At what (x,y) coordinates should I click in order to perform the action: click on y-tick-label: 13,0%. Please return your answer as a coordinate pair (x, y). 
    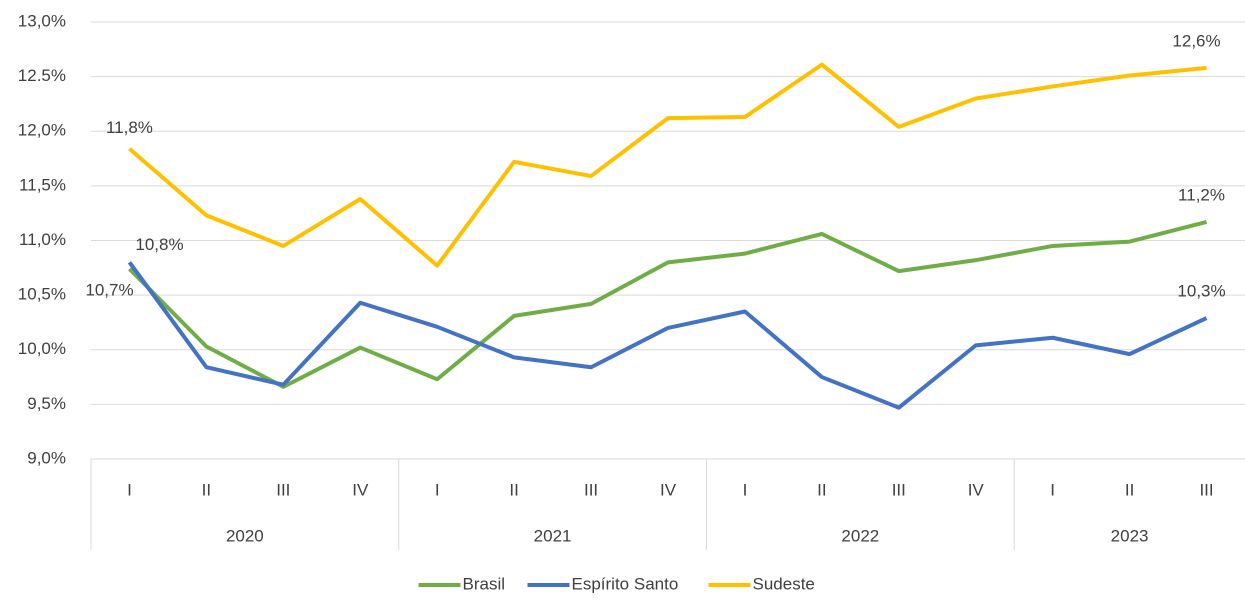
    Looking at the image, I should click on (42, 20).